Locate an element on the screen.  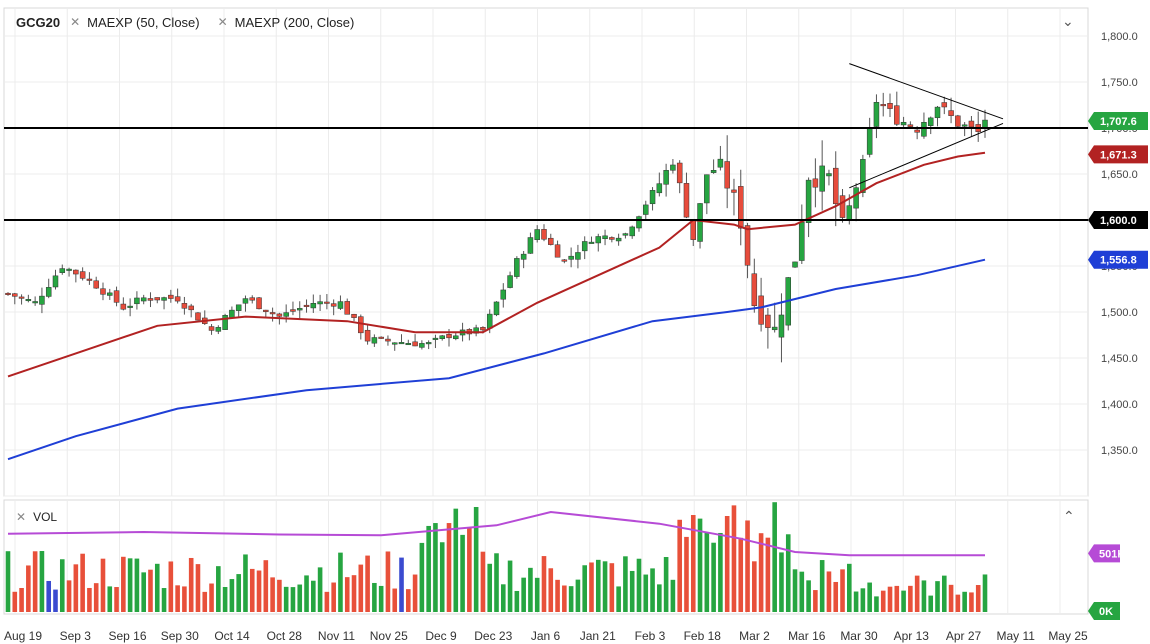
price-axis-badge: 1,556.8 is located at coordinates (1118, 259).